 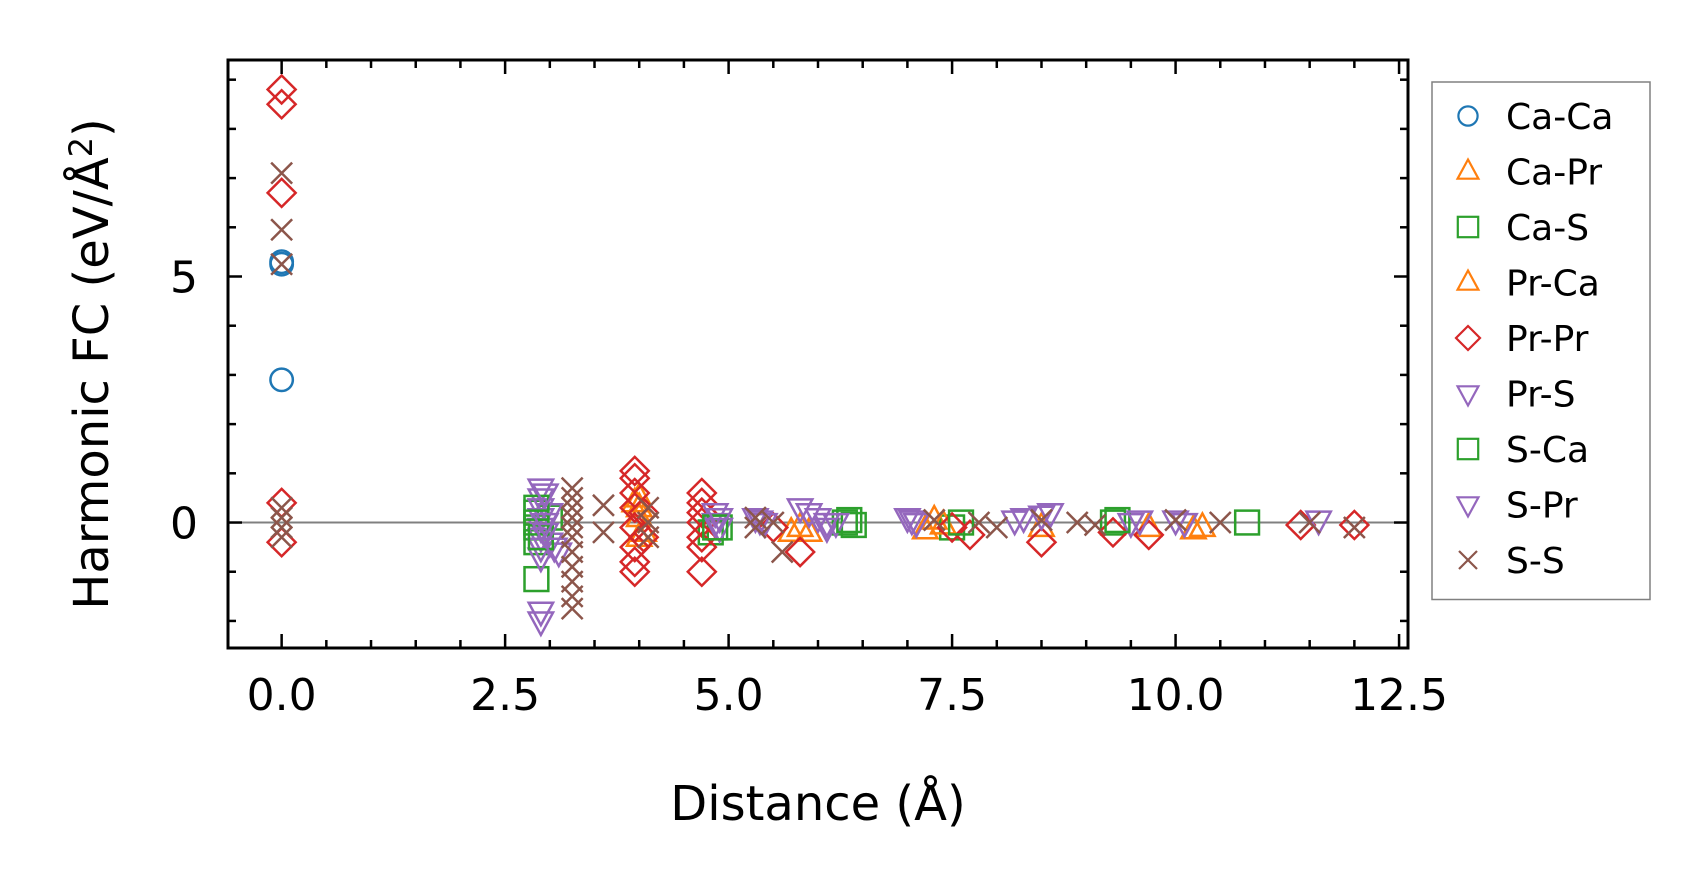 What do you see at coordinates (1535, 561) in the screenshot?
I see `legend-label-s-s: S-S` at bounding box center [1535, 561].